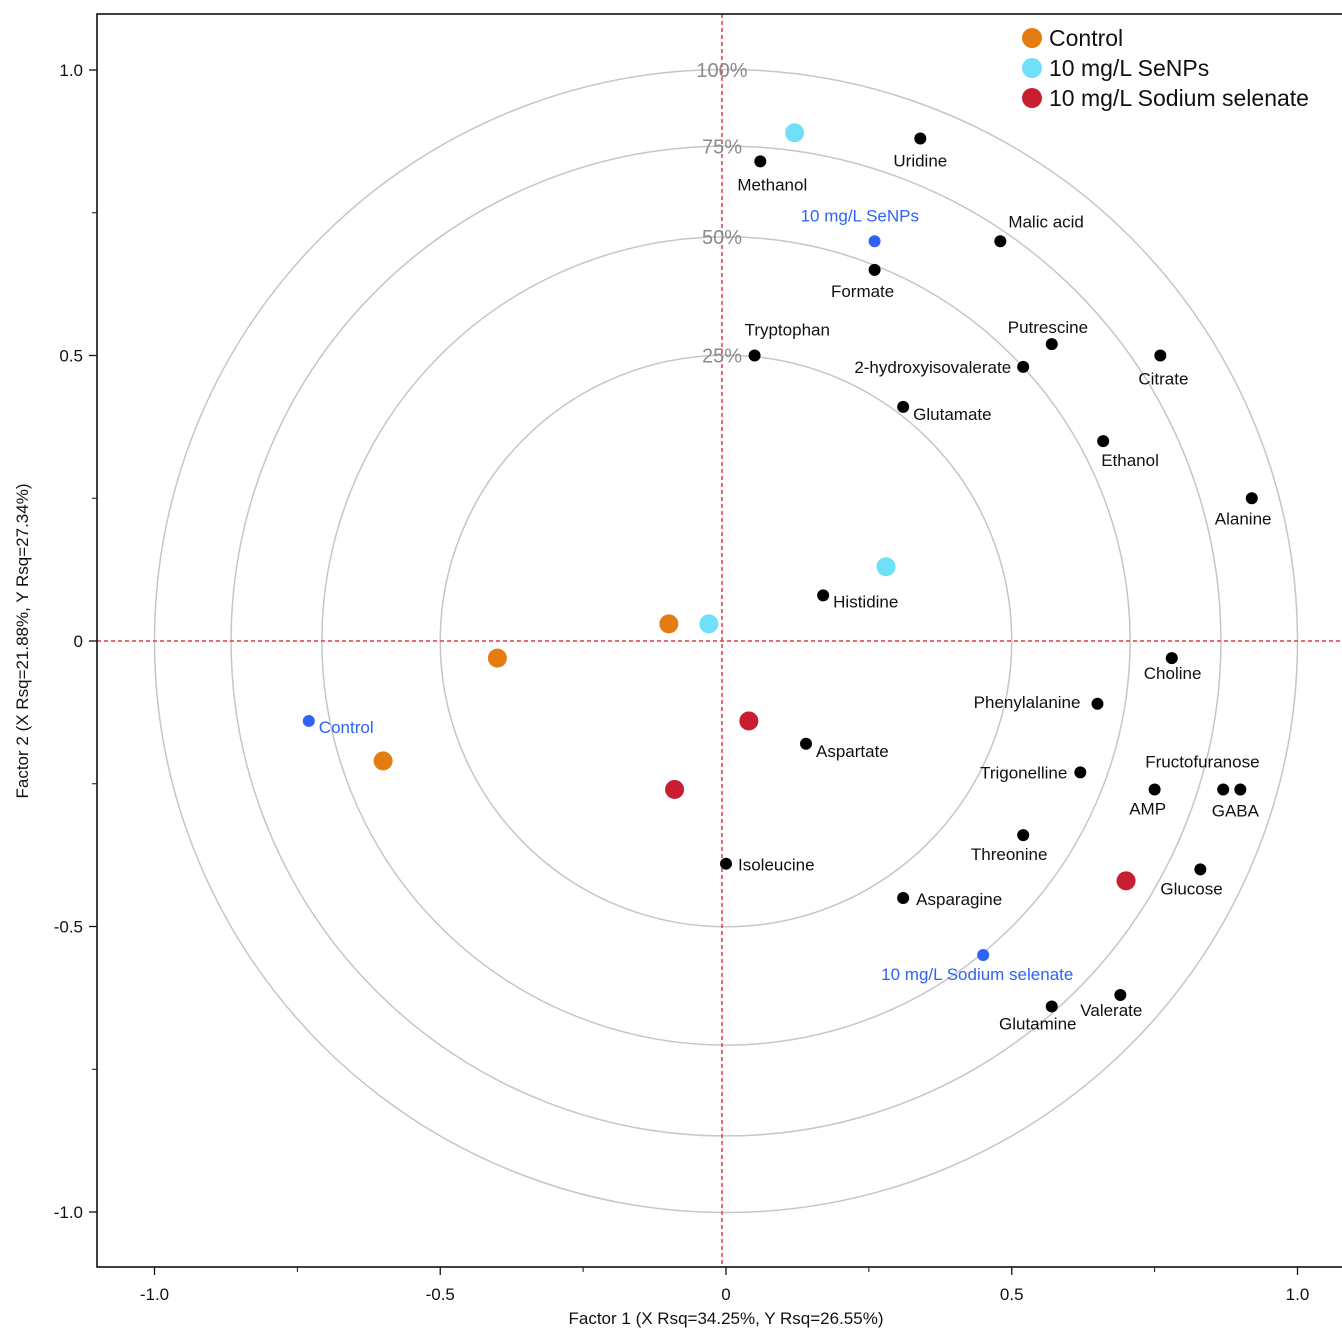 The image size is (1342, 1328). Describe the element at coordinates (308, 720) in the screenshot. I see `group-centroid-control` at that location.